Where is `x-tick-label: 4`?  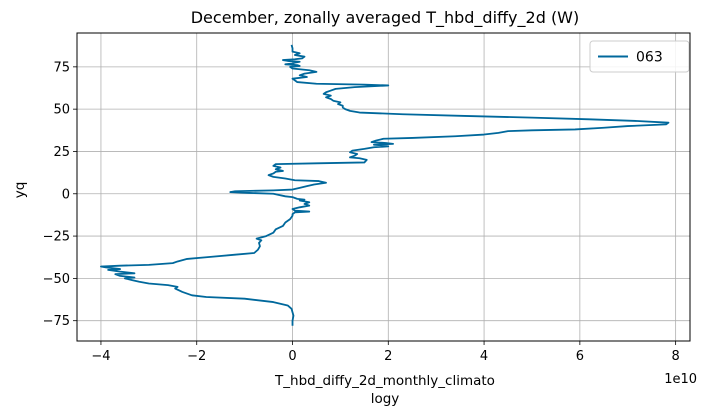
x-tick-label: 4 is located at coordinates (484, 356).